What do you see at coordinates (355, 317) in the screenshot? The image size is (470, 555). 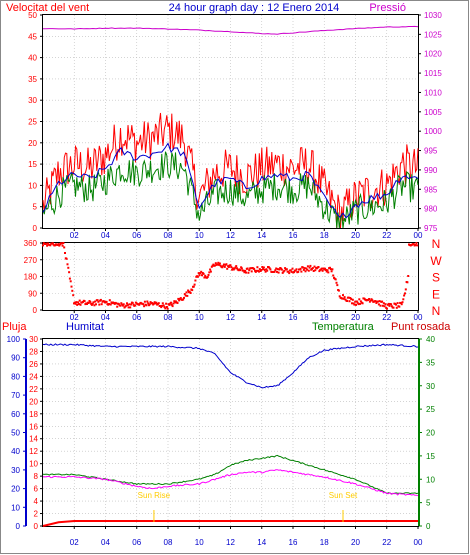 I see `direction-hour-label: 20` at bounding box center [355, 317].